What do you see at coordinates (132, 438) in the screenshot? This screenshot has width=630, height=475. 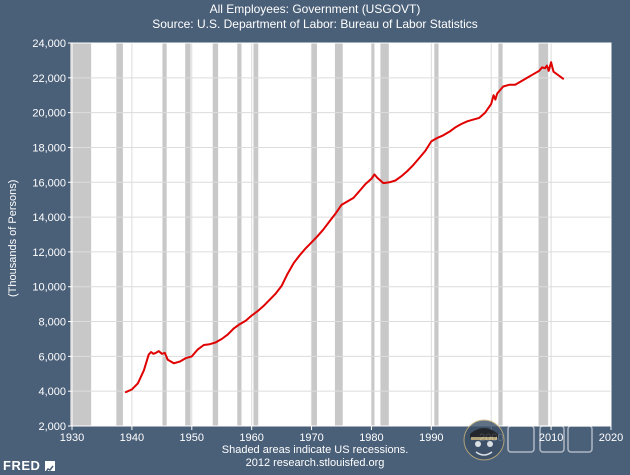 I see `x-tick-label: 1940` at bounding box center [132, 438].